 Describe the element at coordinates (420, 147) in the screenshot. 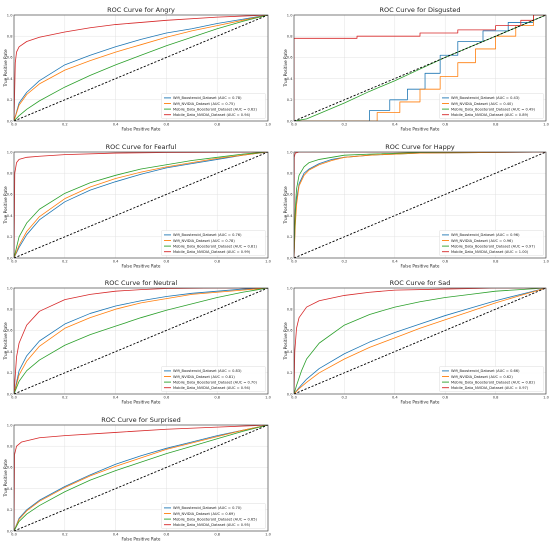

I see `chart-title: ROC Curve for Happy` at that location.